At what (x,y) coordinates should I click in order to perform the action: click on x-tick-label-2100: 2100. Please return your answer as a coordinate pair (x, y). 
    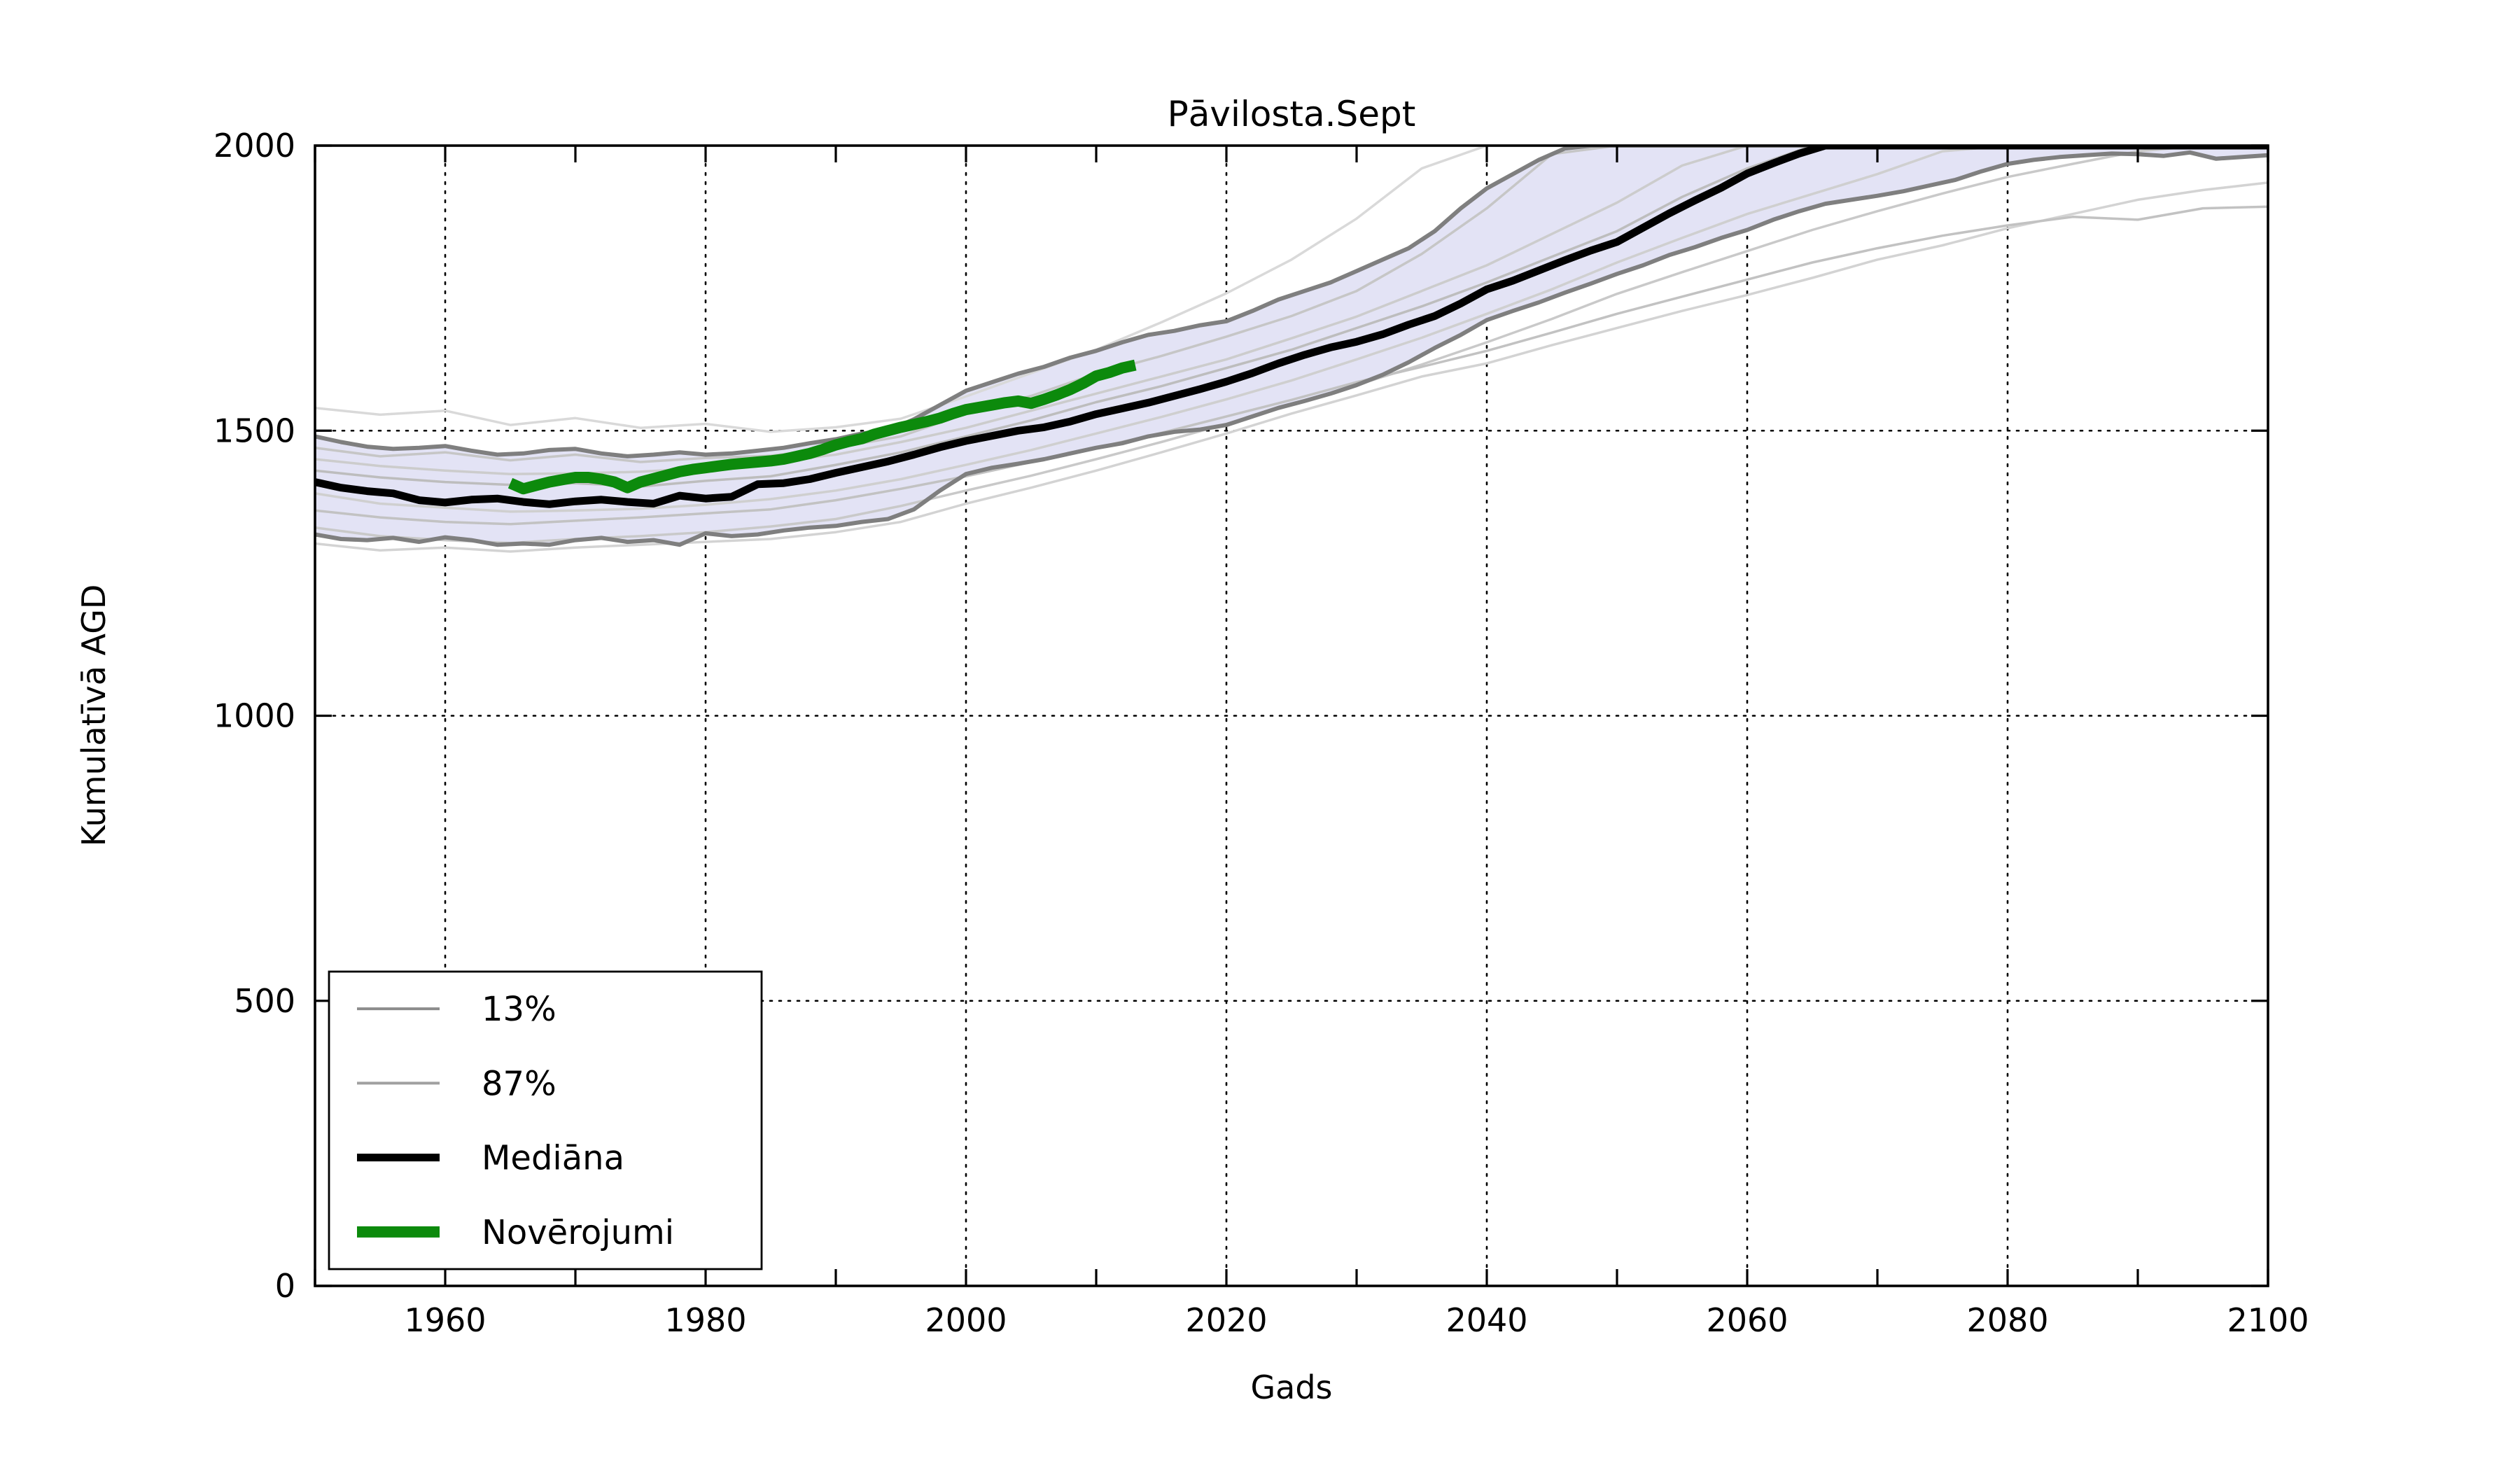
    Looking at the image, I should click on (2268, 1320).